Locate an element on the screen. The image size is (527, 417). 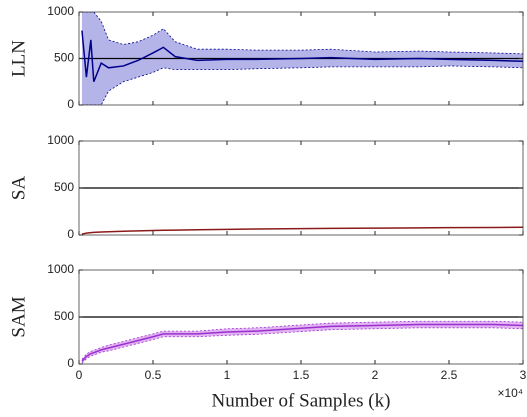
x-tick-label: 0.5 is located at coordinates (153, 375).